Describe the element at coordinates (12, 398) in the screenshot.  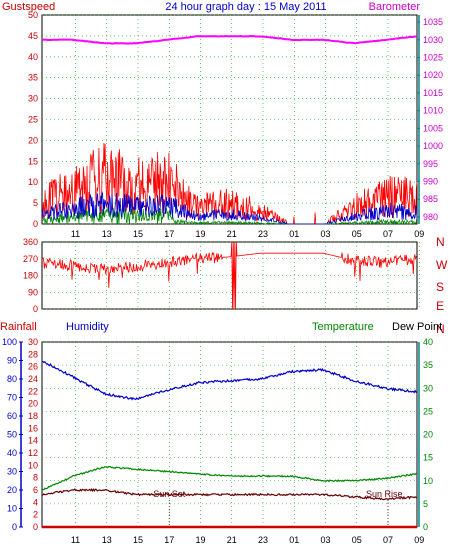
I see `humidity-tick-label: 70` at that location.